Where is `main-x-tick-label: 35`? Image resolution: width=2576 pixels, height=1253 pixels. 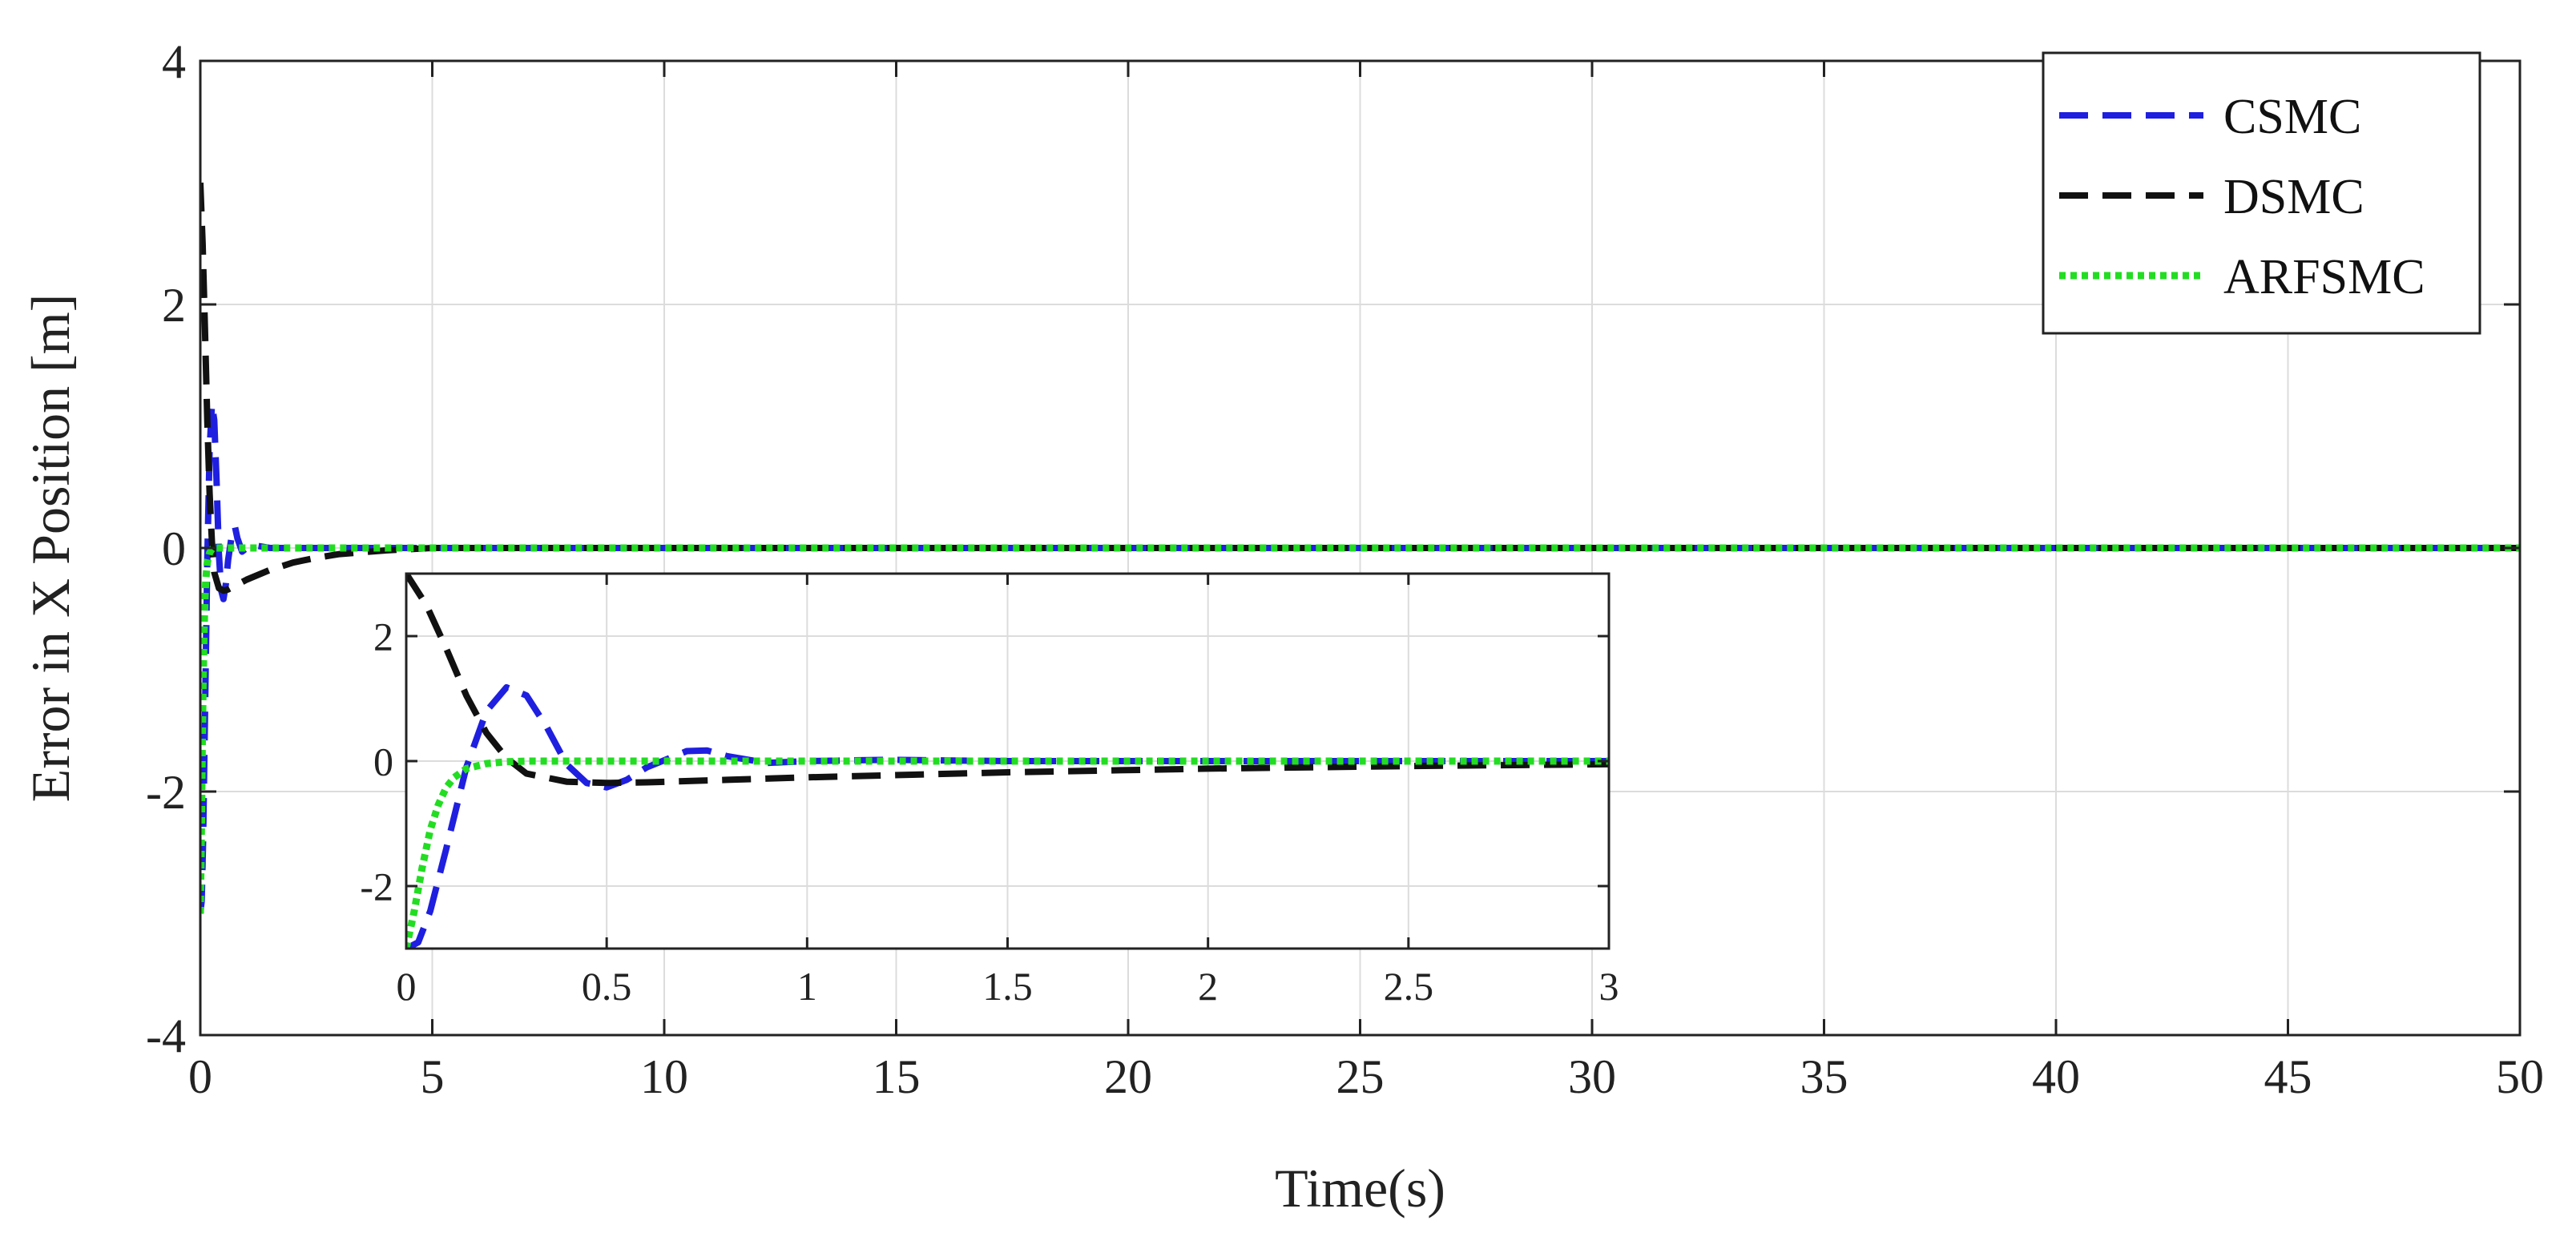 main-x-tick-label: 35 is located at coordinates (1824, 1076).